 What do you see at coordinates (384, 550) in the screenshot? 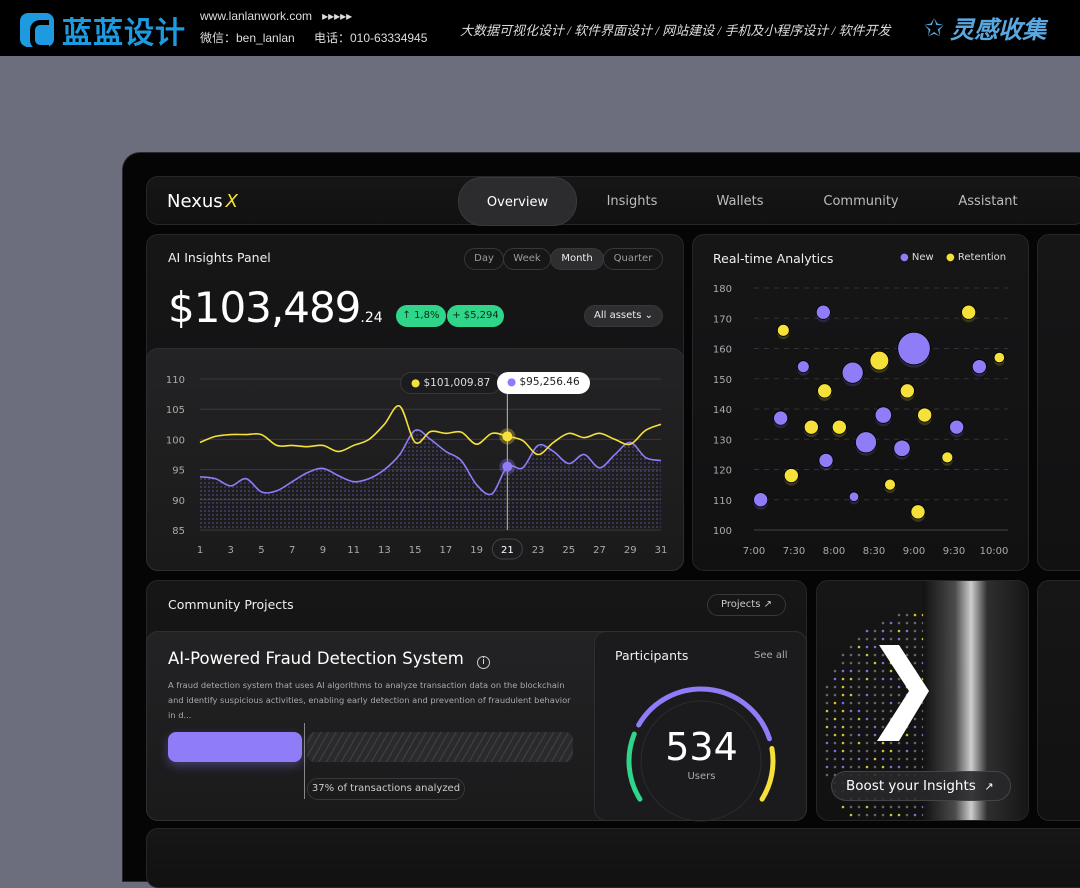
I see `x-tick-label: 13` at bounding box center [384, 550].